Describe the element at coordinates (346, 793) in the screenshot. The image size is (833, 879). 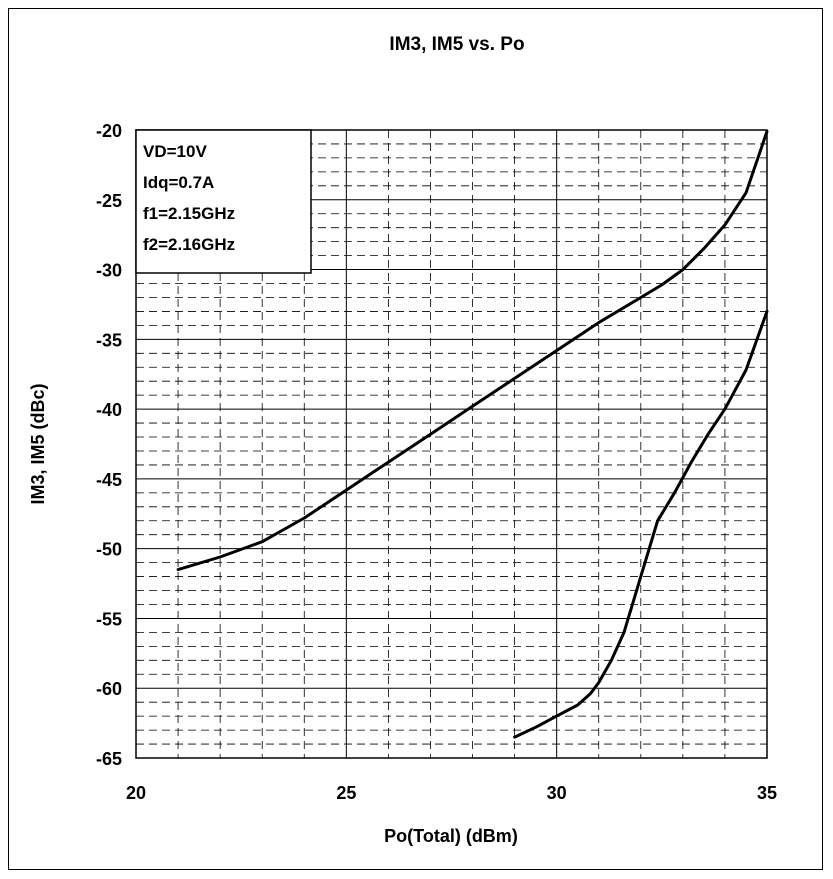
I see `x-tick-label: 25` at that location.